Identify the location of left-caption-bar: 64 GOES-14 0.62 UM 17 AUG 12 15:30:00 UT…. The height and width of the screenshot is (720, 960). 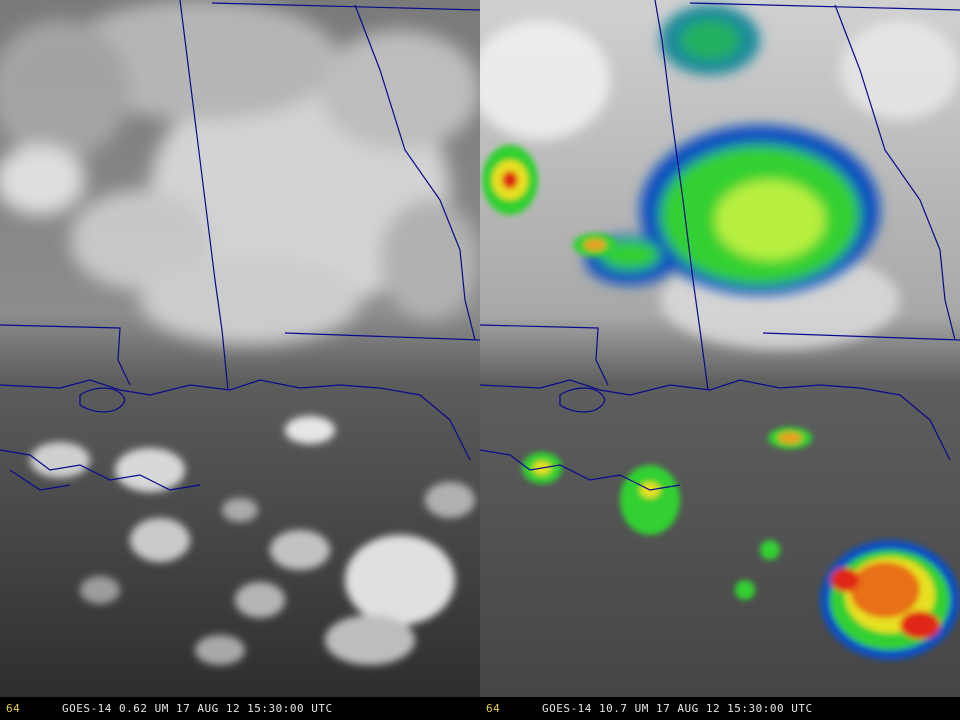
(240, 708).